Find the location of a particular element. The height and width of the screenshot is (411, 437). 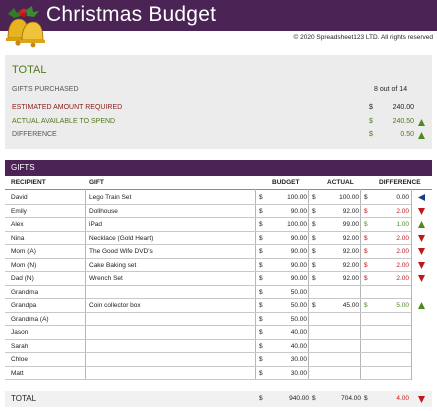

actual-cell: 99.00 is located at coordinates (350, 224).